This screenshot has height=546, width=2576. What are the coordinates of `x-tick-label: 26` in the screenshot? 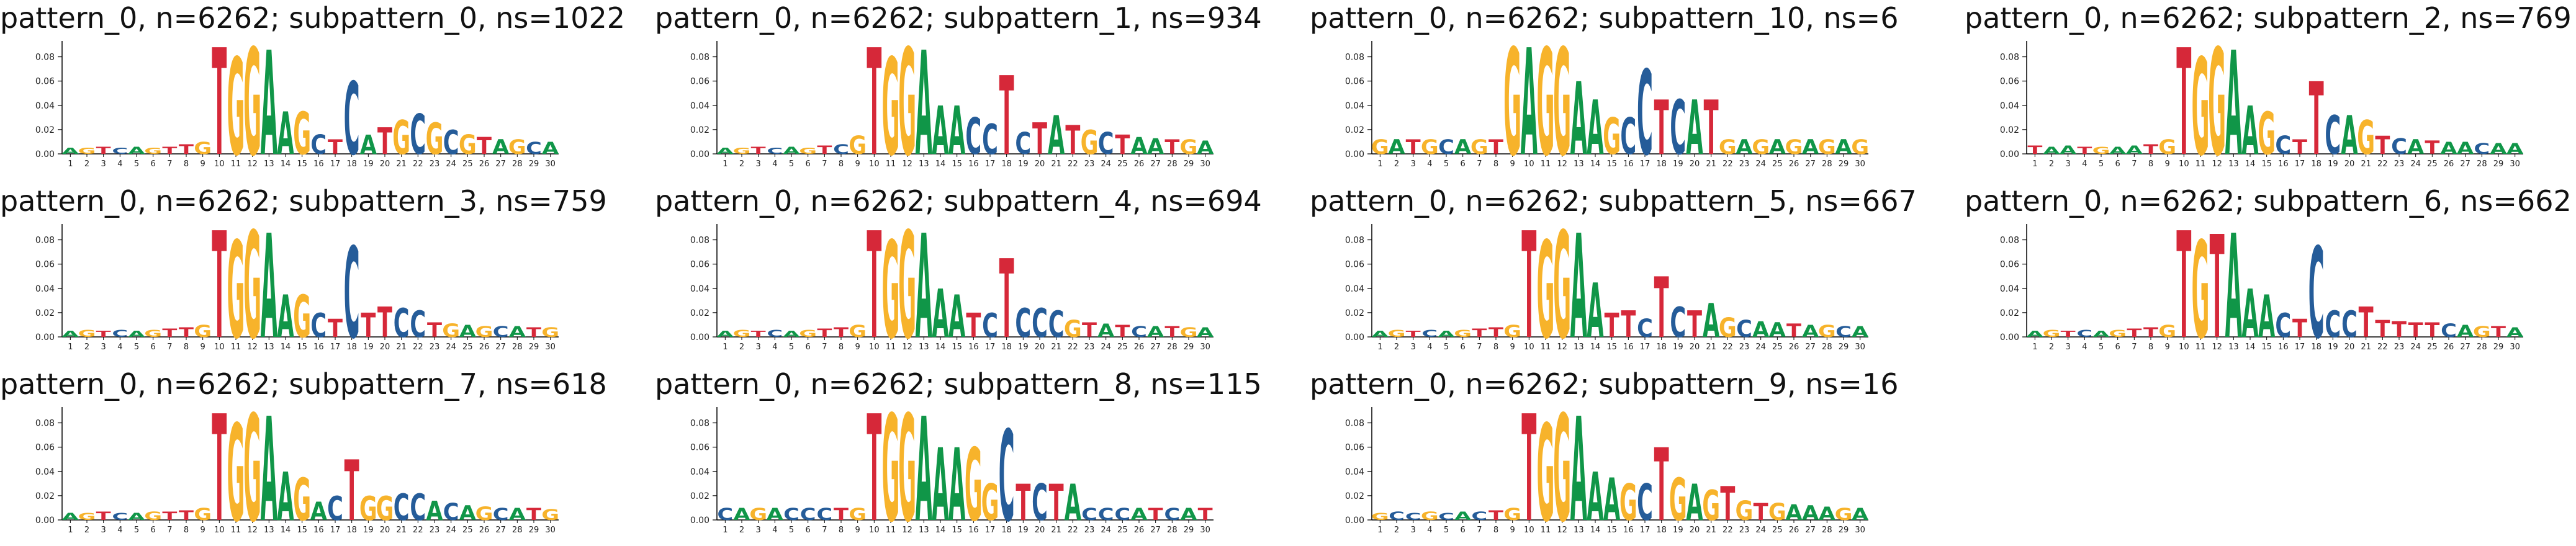 It's located at (484, 531).